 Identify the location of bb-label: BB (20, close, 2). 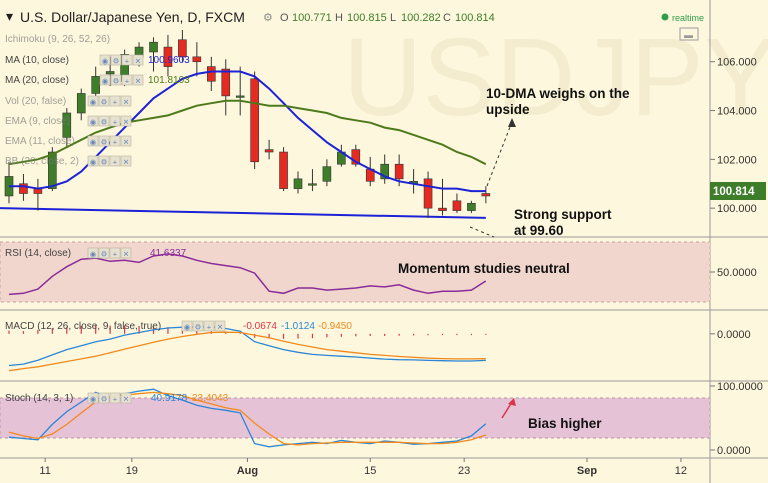
(42, 161).